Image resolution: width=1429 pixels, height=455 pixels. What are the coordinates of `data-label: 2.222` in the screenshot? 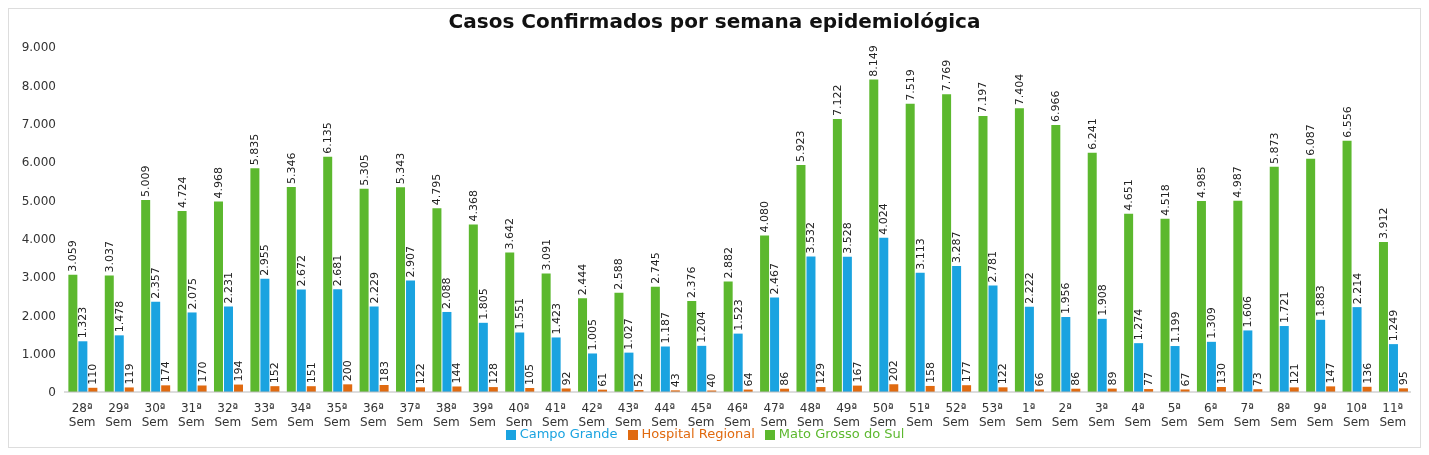 It's located at (1029, 288).